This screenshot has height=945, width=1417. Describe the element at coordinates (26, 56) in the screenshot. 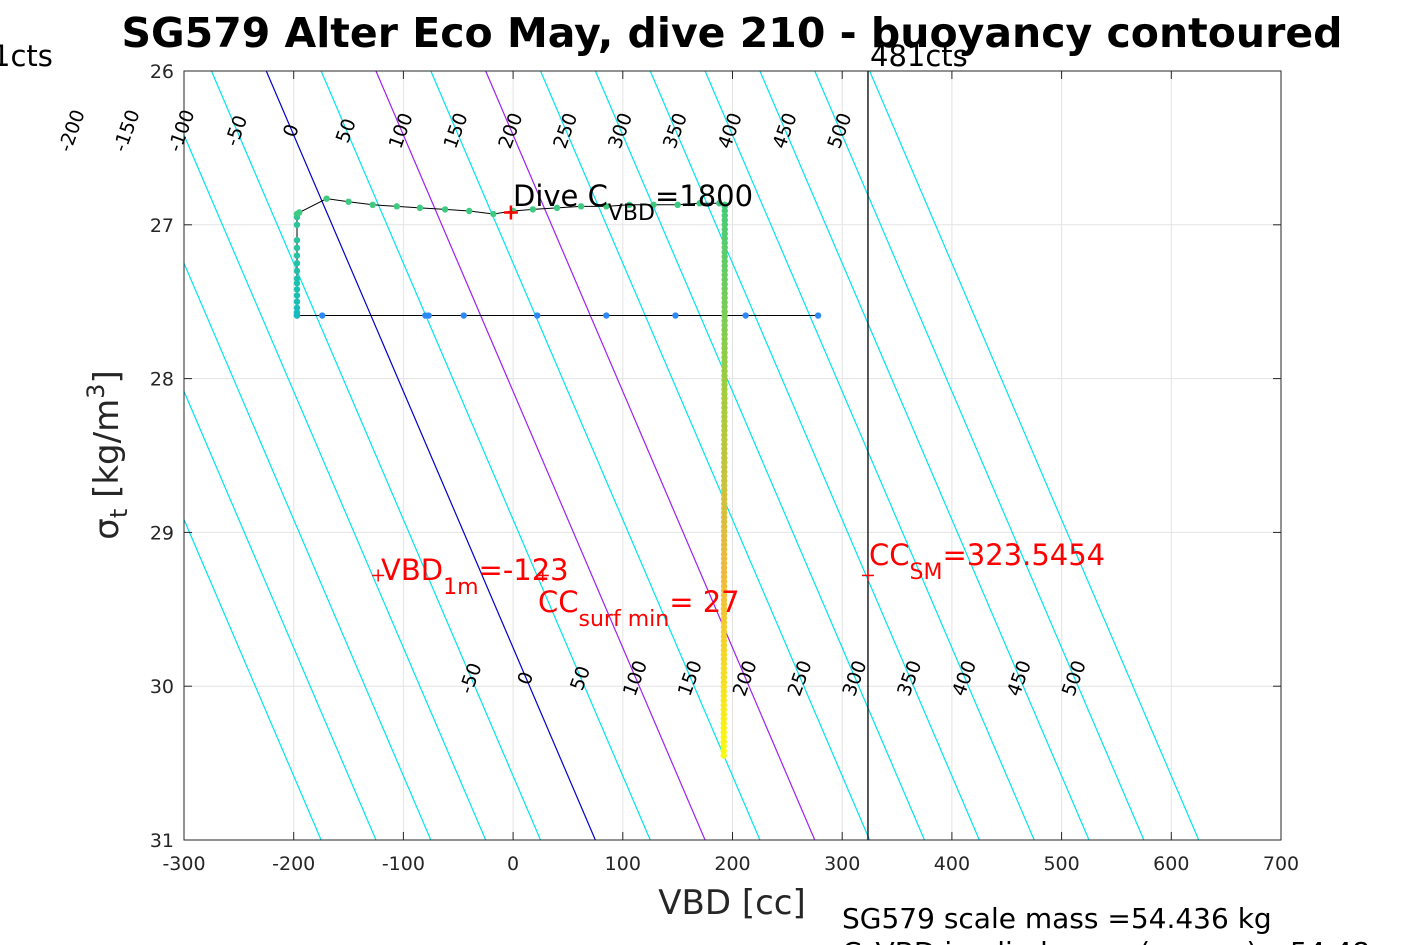

I see `cts-left-label: 1cts` at that location.